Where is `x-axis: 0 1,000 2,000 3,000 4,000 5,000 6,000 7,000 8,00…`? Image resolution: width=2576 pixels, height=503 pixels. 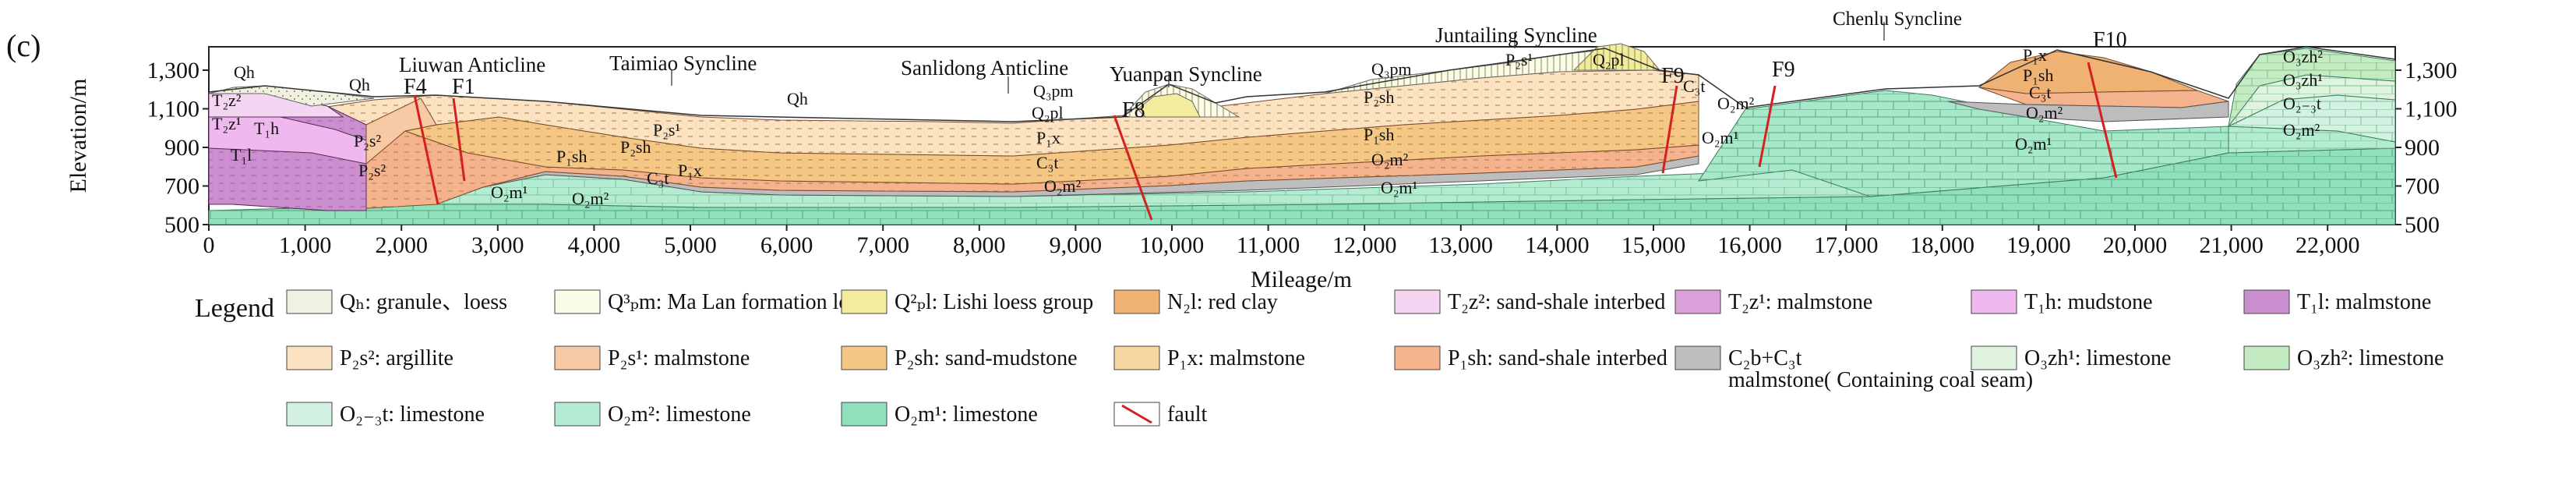
x-axis: 0 1,000 2,000 3,000 4,000 5,000 6,000 7,000 8,00… is located at coordinates (1281, 242).